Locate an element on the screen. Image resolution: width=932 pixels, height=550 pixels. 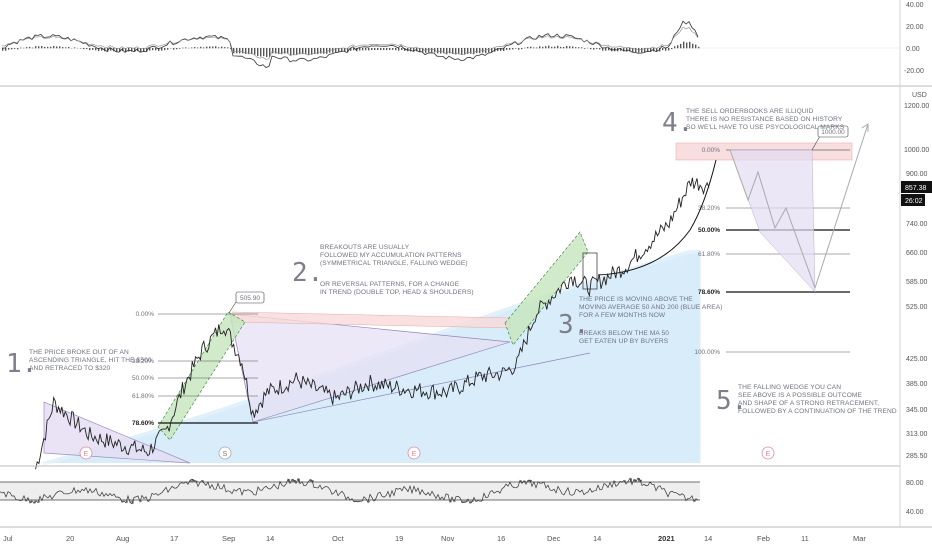
price-tick-900: 900.00 is located at coordinates (917, 174).